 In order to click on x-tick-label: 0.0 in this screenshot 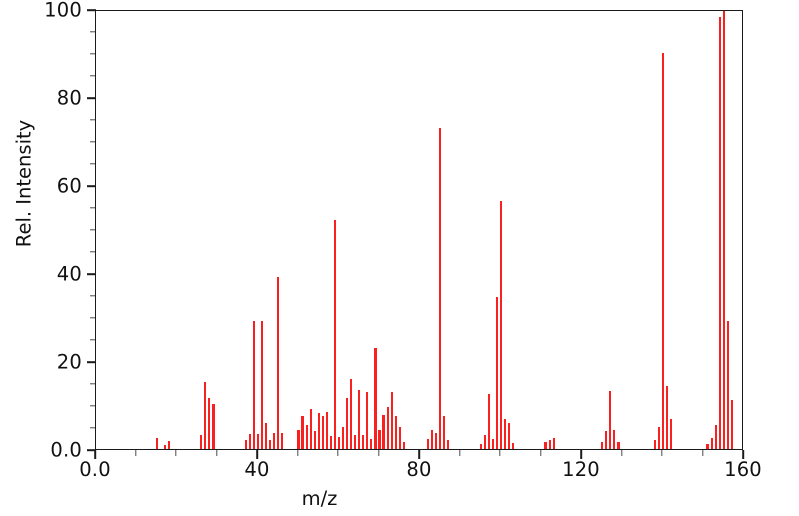, I will do `click(95, 469)`.